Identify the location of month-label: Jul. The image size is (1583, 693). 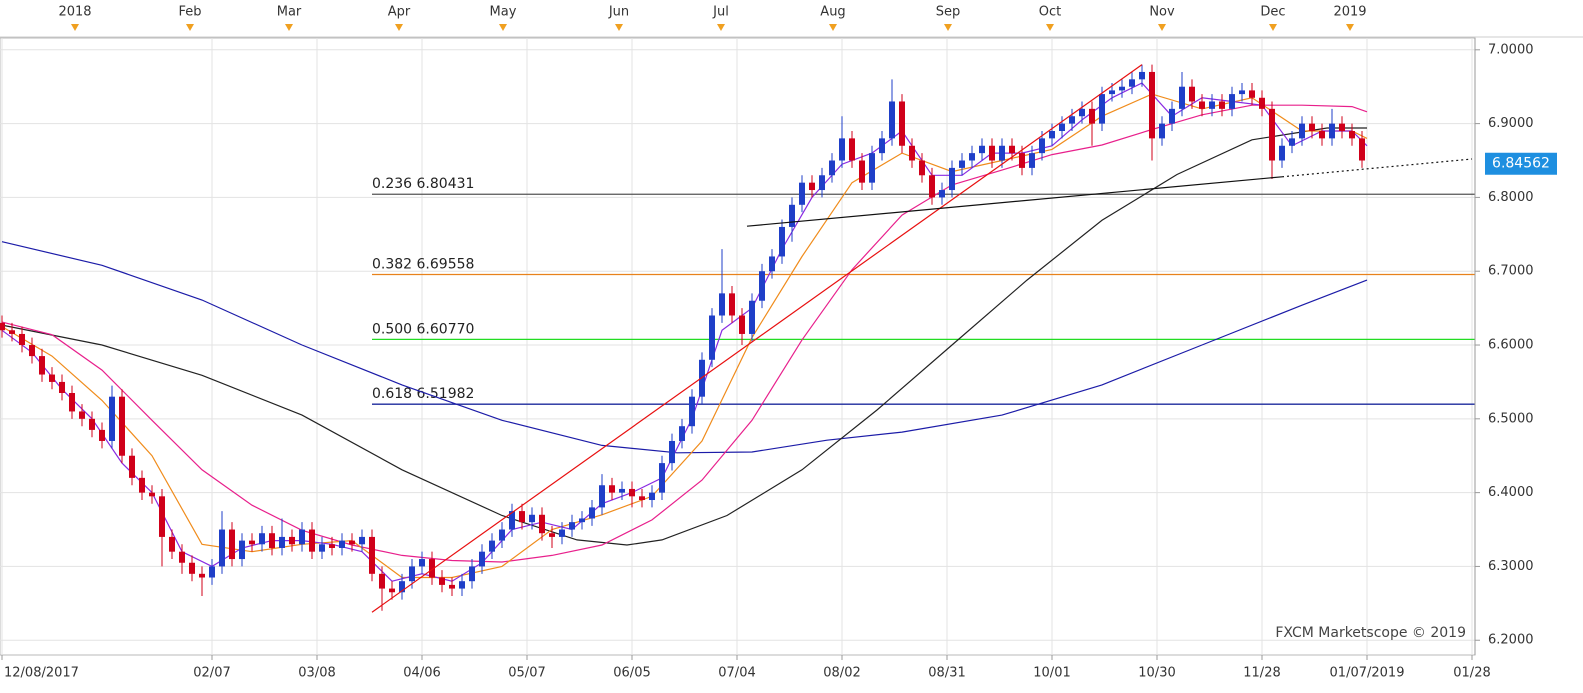
(720, 12).